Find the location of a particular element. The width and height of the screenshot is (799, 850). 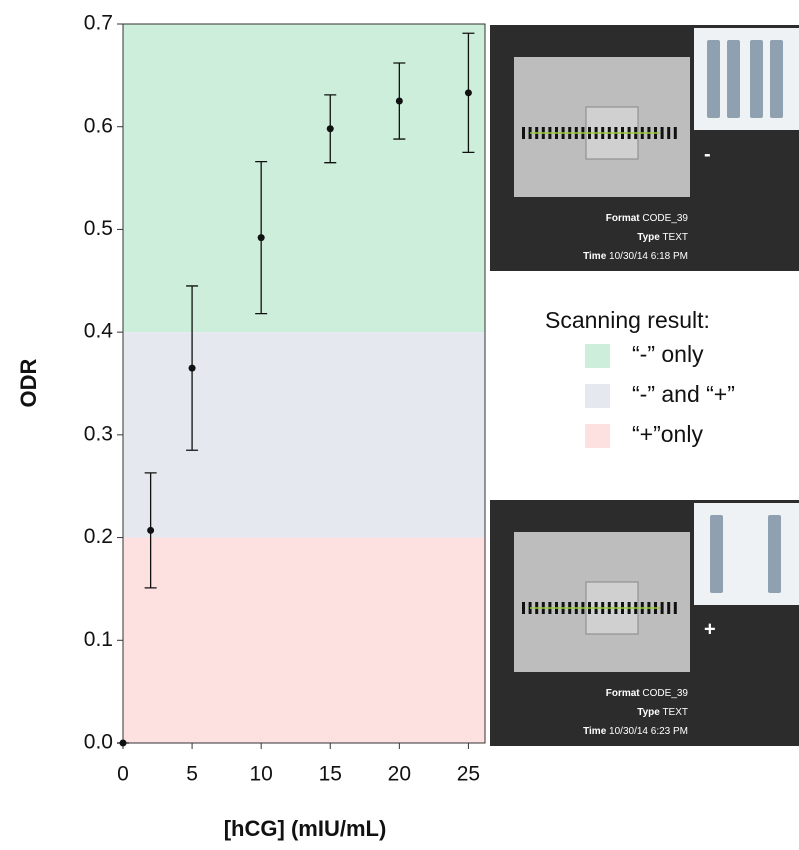

legend-label: “-” only is located at coordinates (668, 354).